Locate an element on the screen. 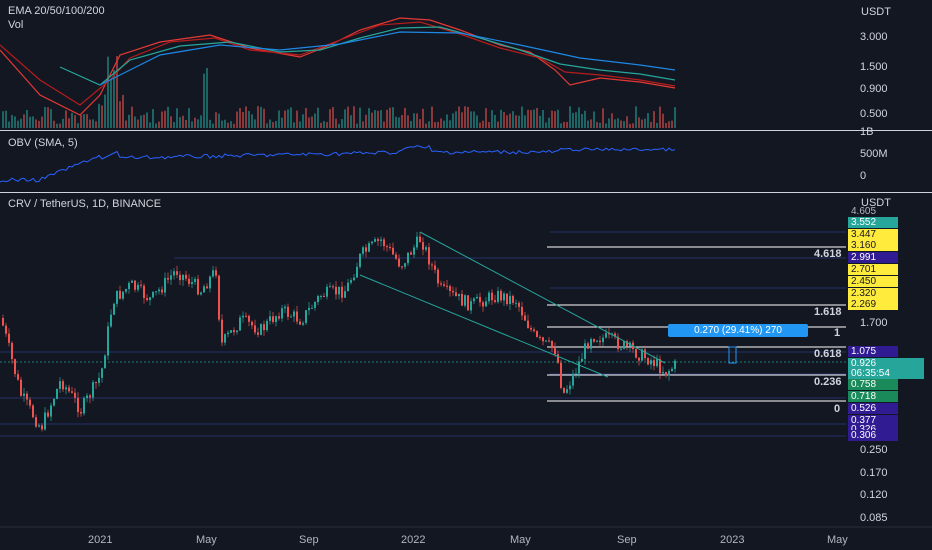  fib-level-label: 4.618 is located at coordinates (828, 254).